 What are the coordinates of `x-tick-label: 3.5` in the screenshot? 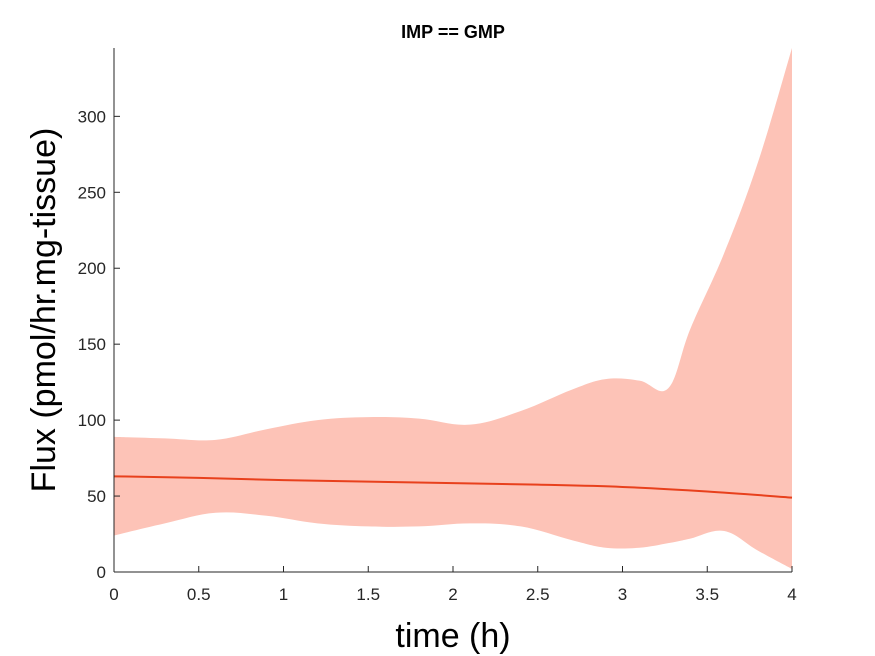 It's located at (707, 594).